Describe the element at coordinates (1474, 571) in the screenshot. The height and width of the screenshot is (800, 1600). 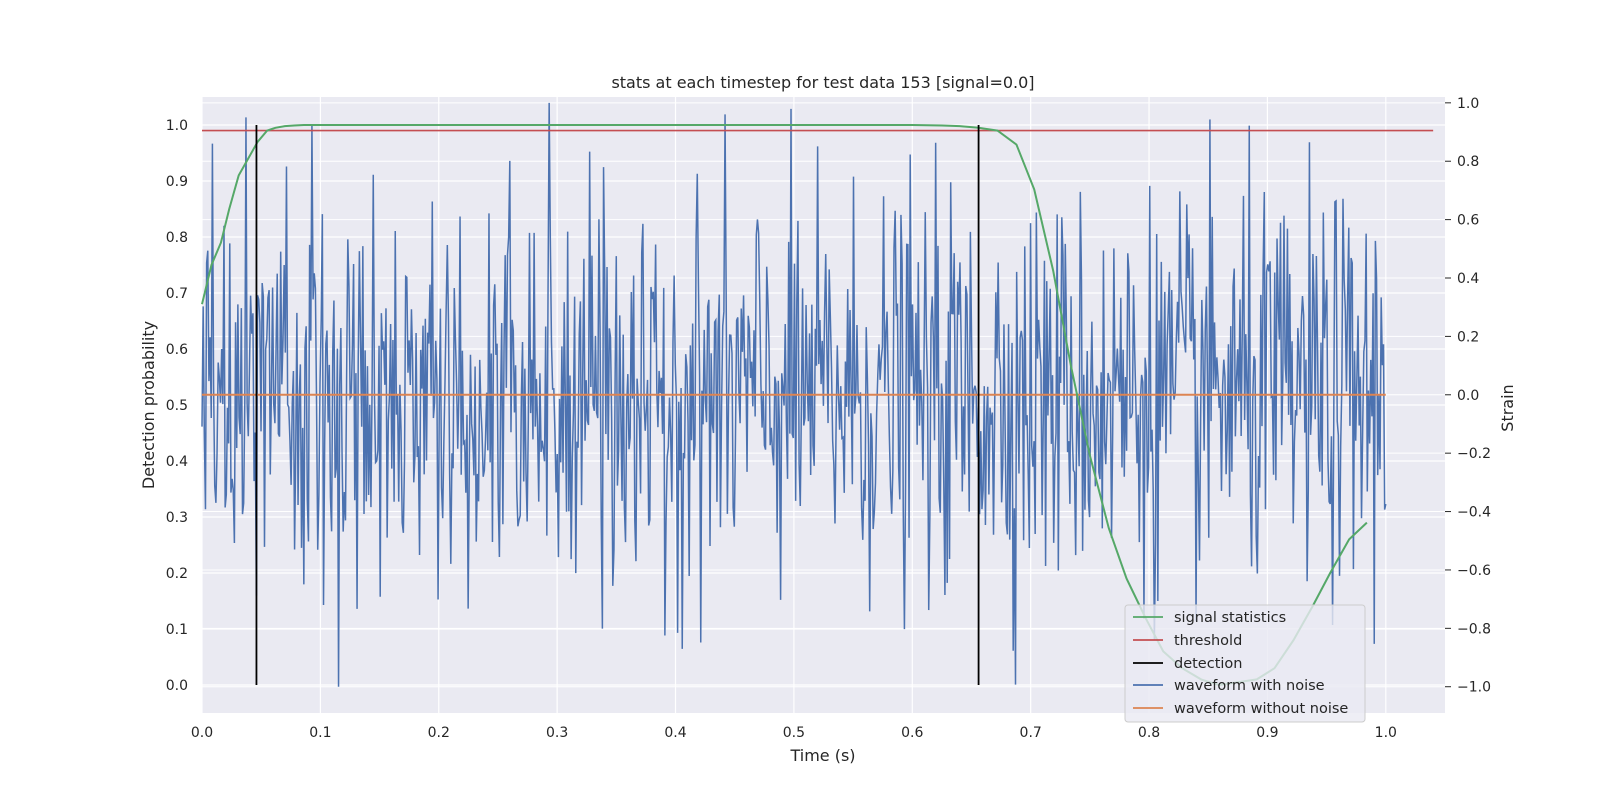
I see `y-right-tick-label: −0.6` at that location.